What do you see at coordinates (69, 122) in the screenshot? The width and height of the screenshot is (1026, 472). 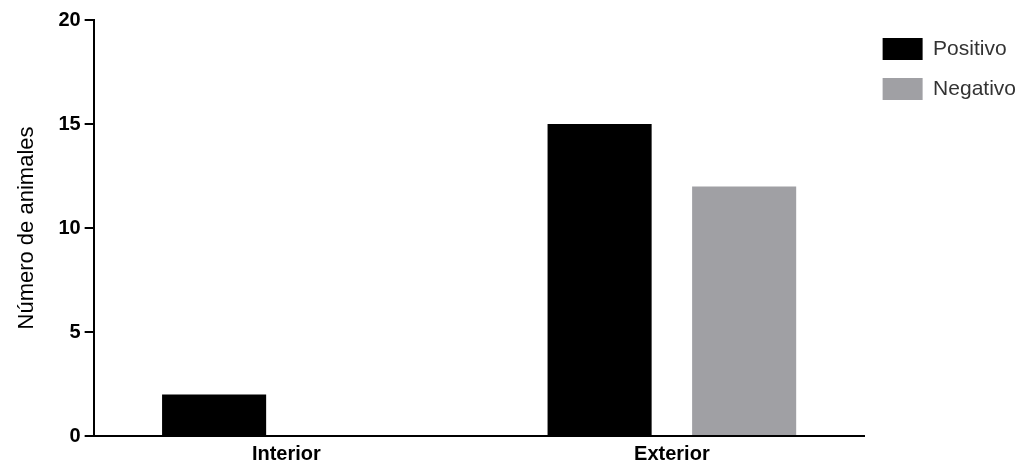 I see `y-tick-label: 15` at bounding box center [69, 122].